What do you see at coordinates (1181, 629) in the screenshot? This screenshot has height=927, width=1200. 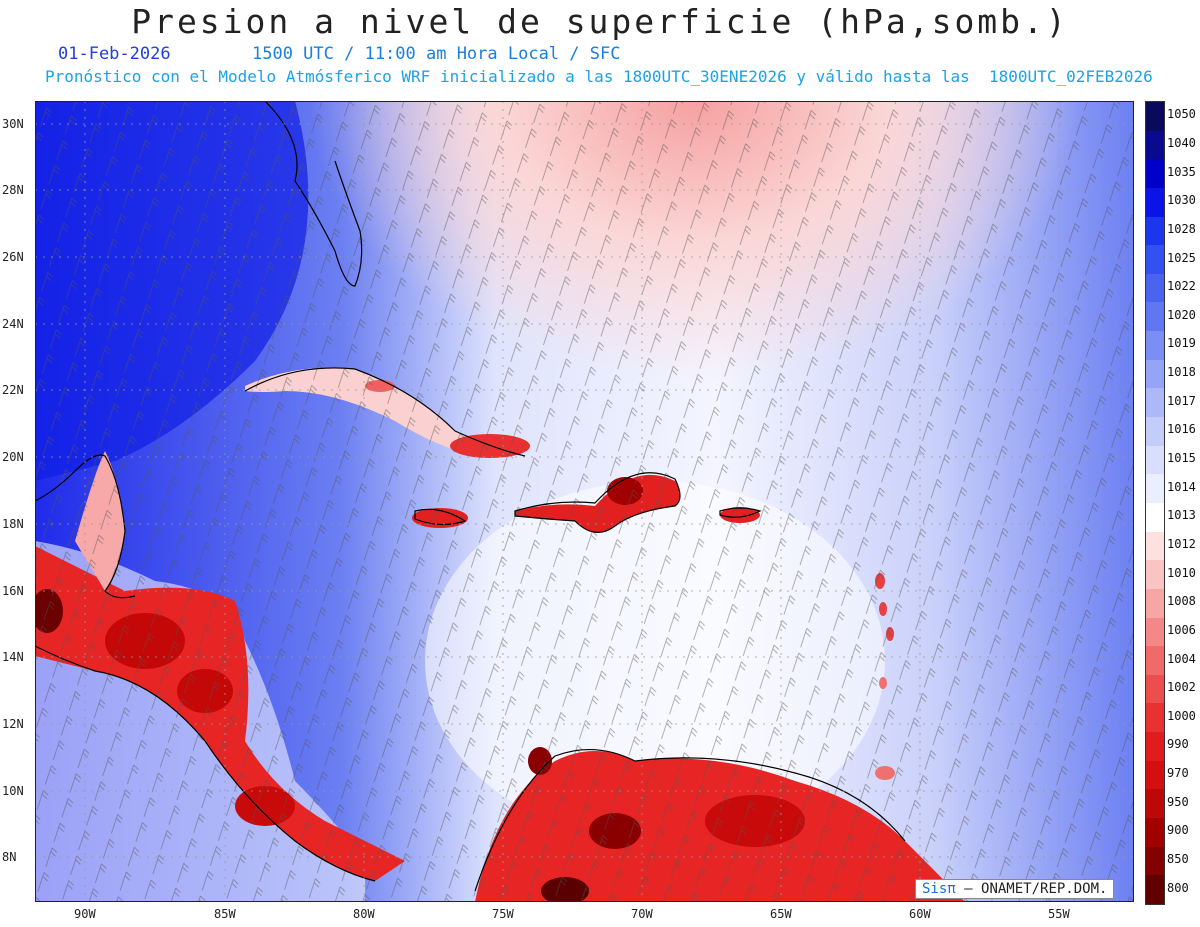 I see `colorbar-level-label: 1006` at bounding box center [1181, 629].